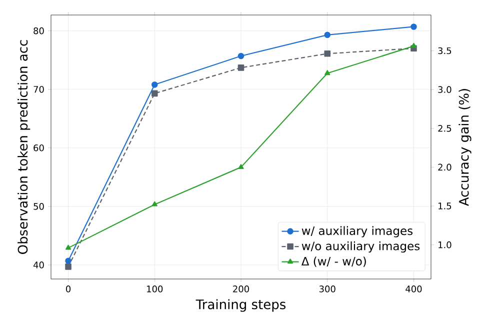 The width and height of the screenshot is (492, 330). What do you see at coordinates (445, 244) in the screenshot?
I see `y2-tick-label: 1.0` at bounding box center [445, 244].